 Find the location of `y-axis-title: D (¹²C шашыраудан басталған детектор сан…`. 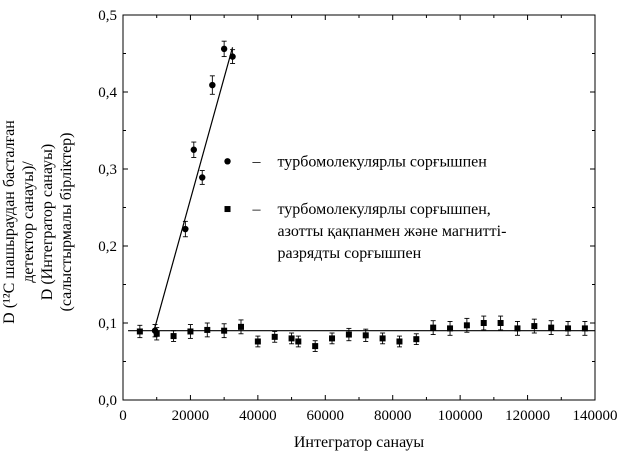

y-axis-title: D (¹²C шашыраудан басталған детектор сан… is located at coordinates (38, 222).